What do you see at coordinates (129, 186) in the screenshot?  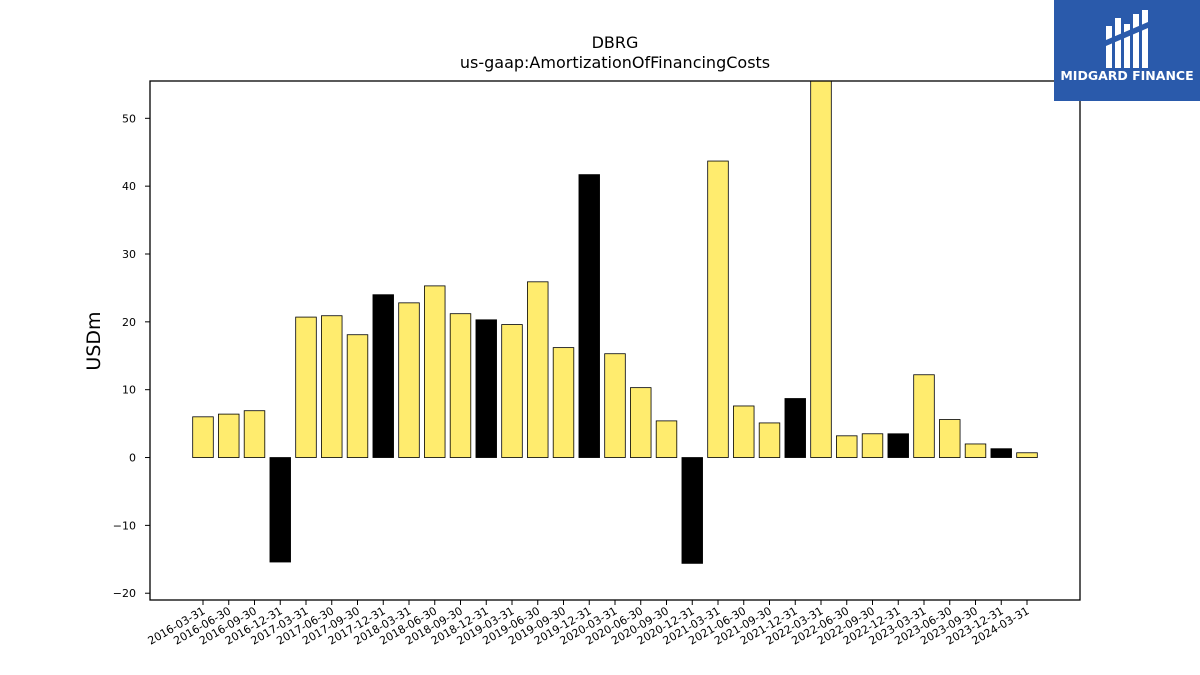 I see `y-tick-label: 40` at bounding box center [129, 186].